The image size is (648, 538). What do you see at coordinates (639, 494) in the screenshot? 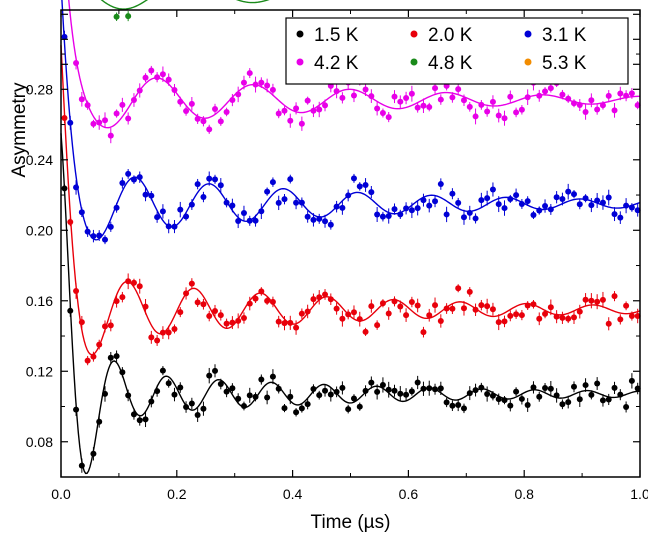
I see `x-tick-label: 1.0` at bounding box center [639, 494].